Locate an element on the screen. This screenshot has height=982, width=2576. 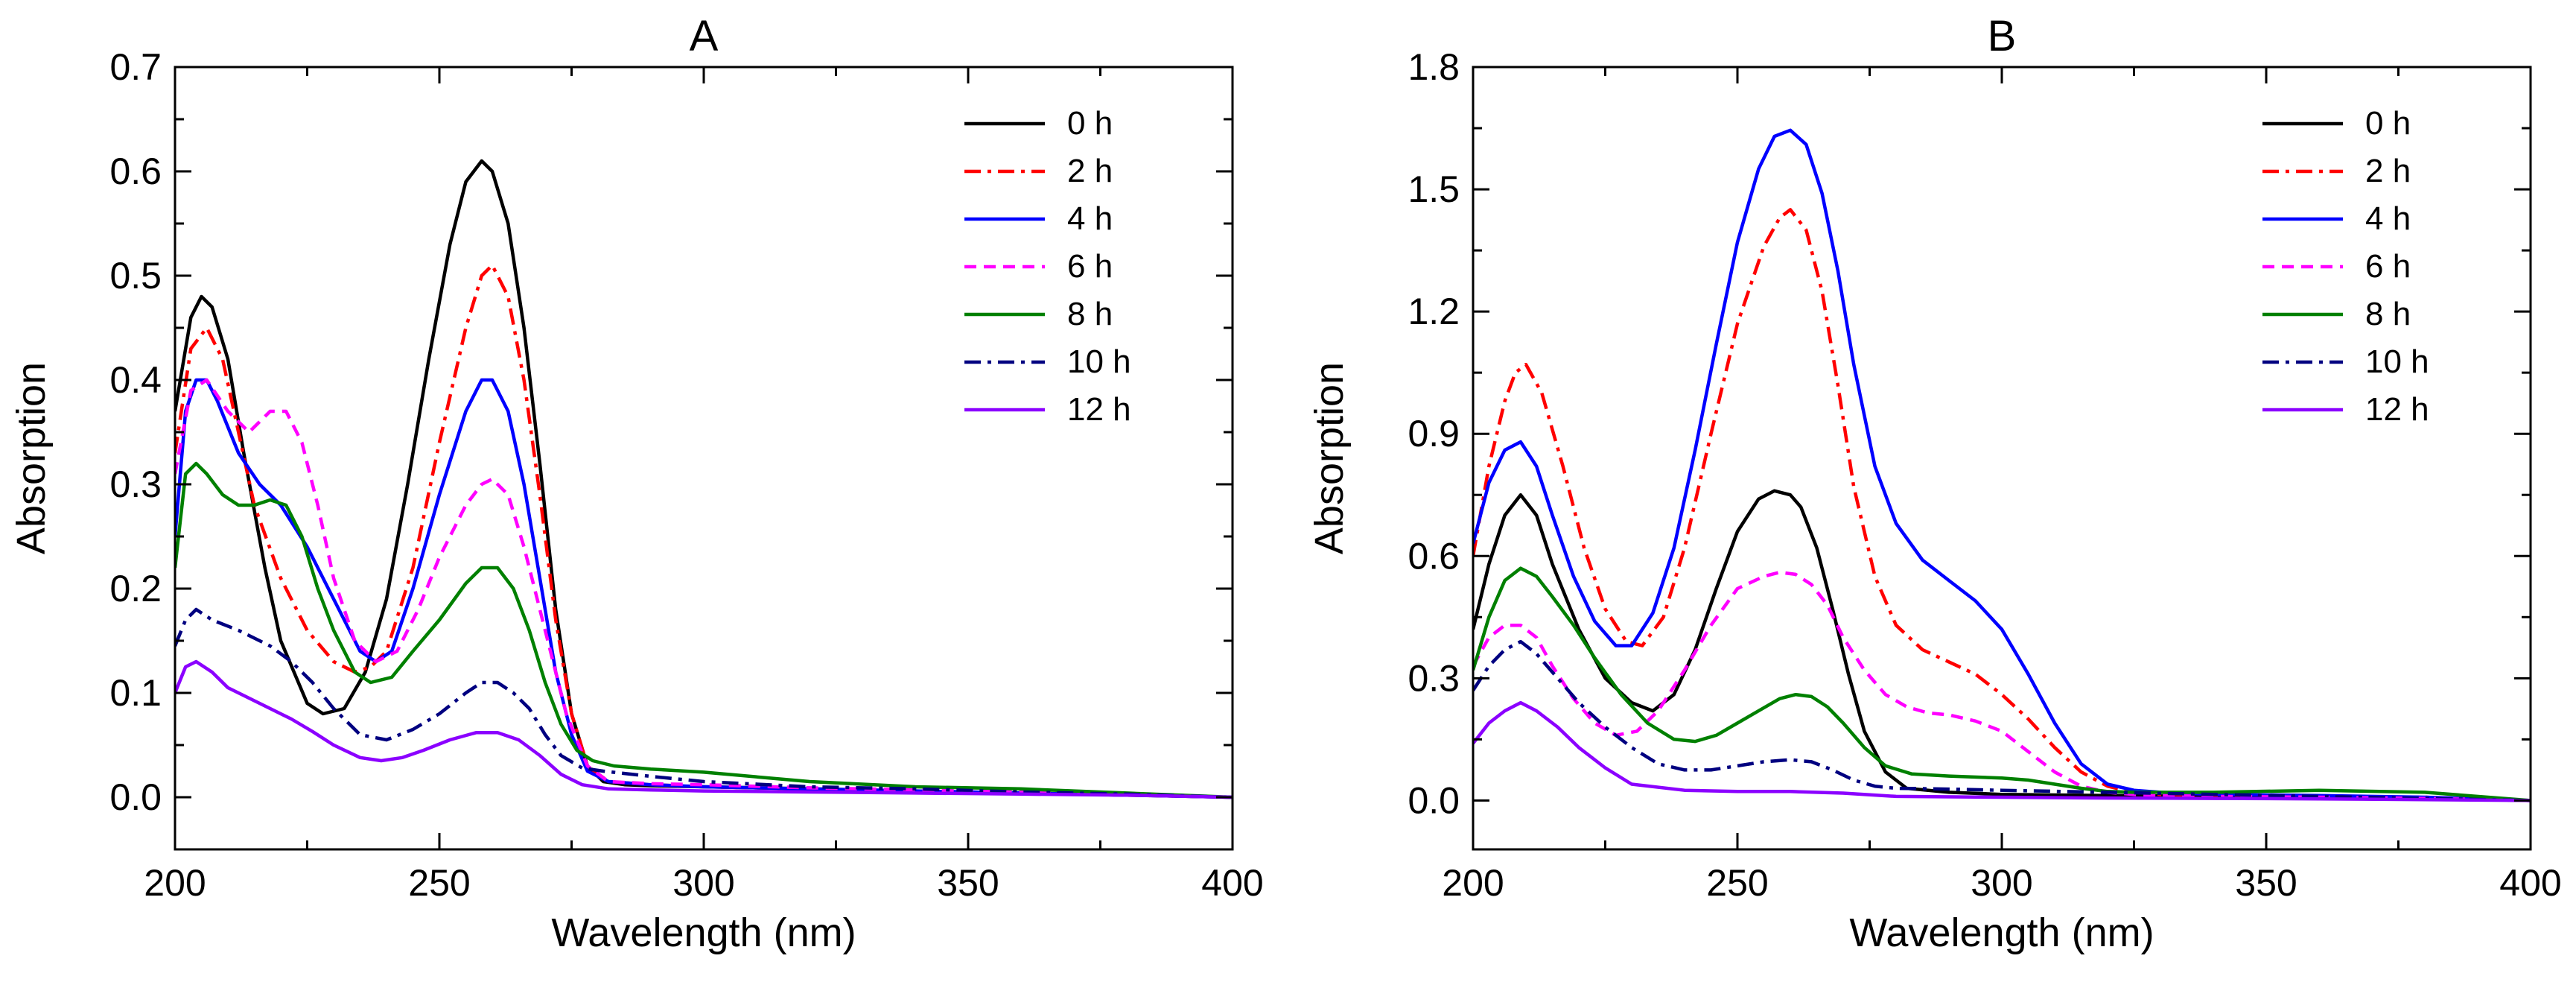
series-line-6h is located at coordinates (2002, 686).